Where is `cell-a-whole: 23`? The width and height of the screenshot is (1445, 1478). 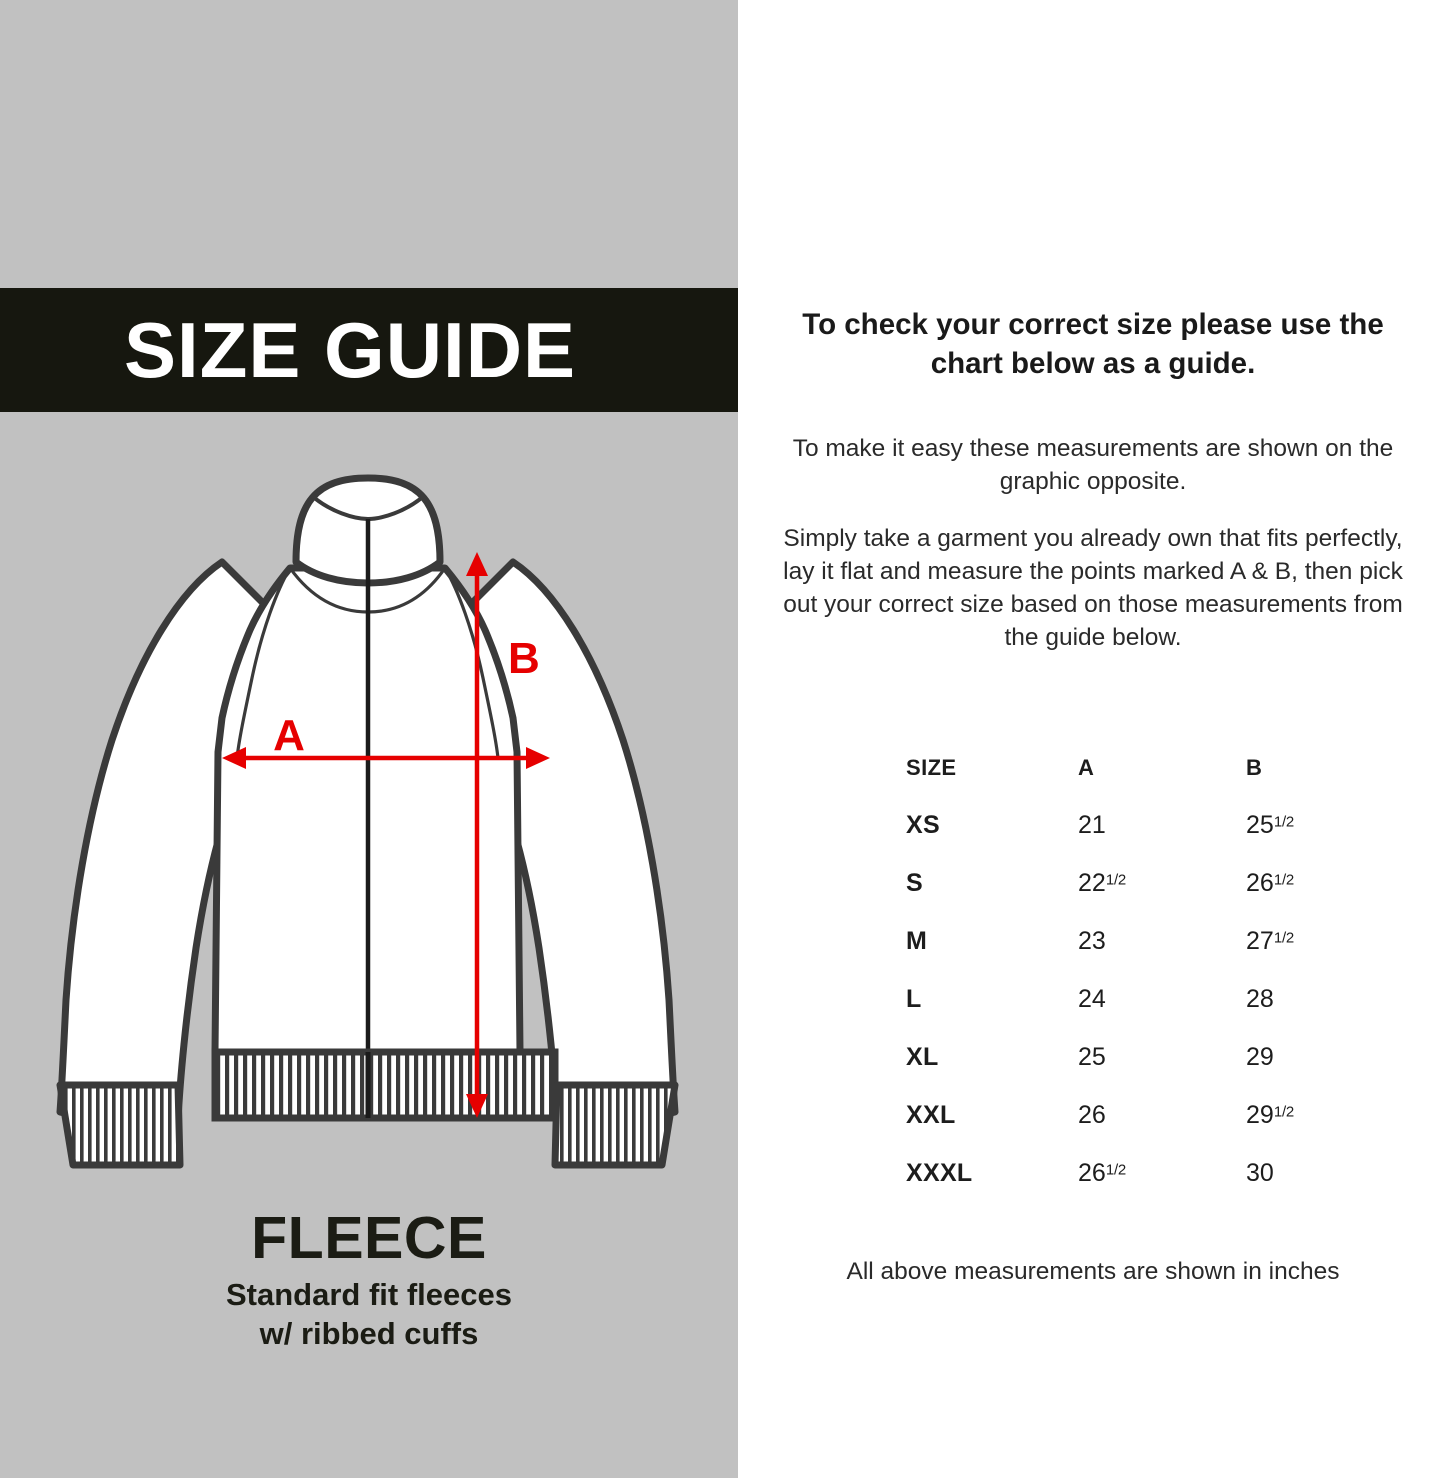
cell-a-whole: 23 is located at coordinates (1092, 940).